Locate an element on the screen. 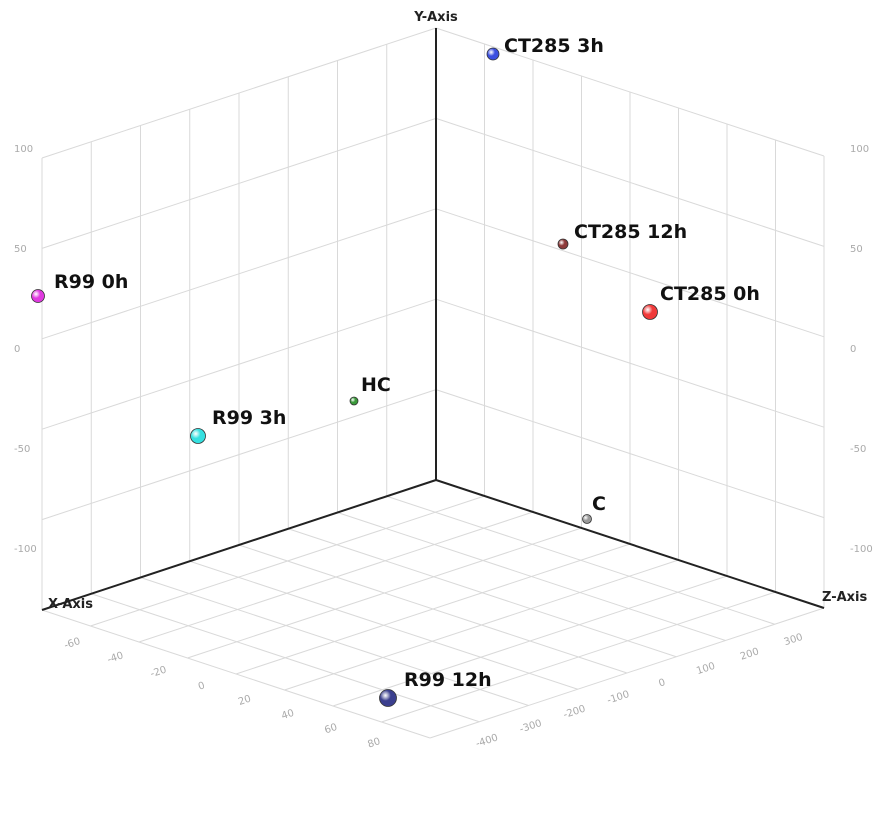 Image resolution: width=882 pixels, height=814 pixels. z-tick-label: -200 is located at coordinates (574, 712).